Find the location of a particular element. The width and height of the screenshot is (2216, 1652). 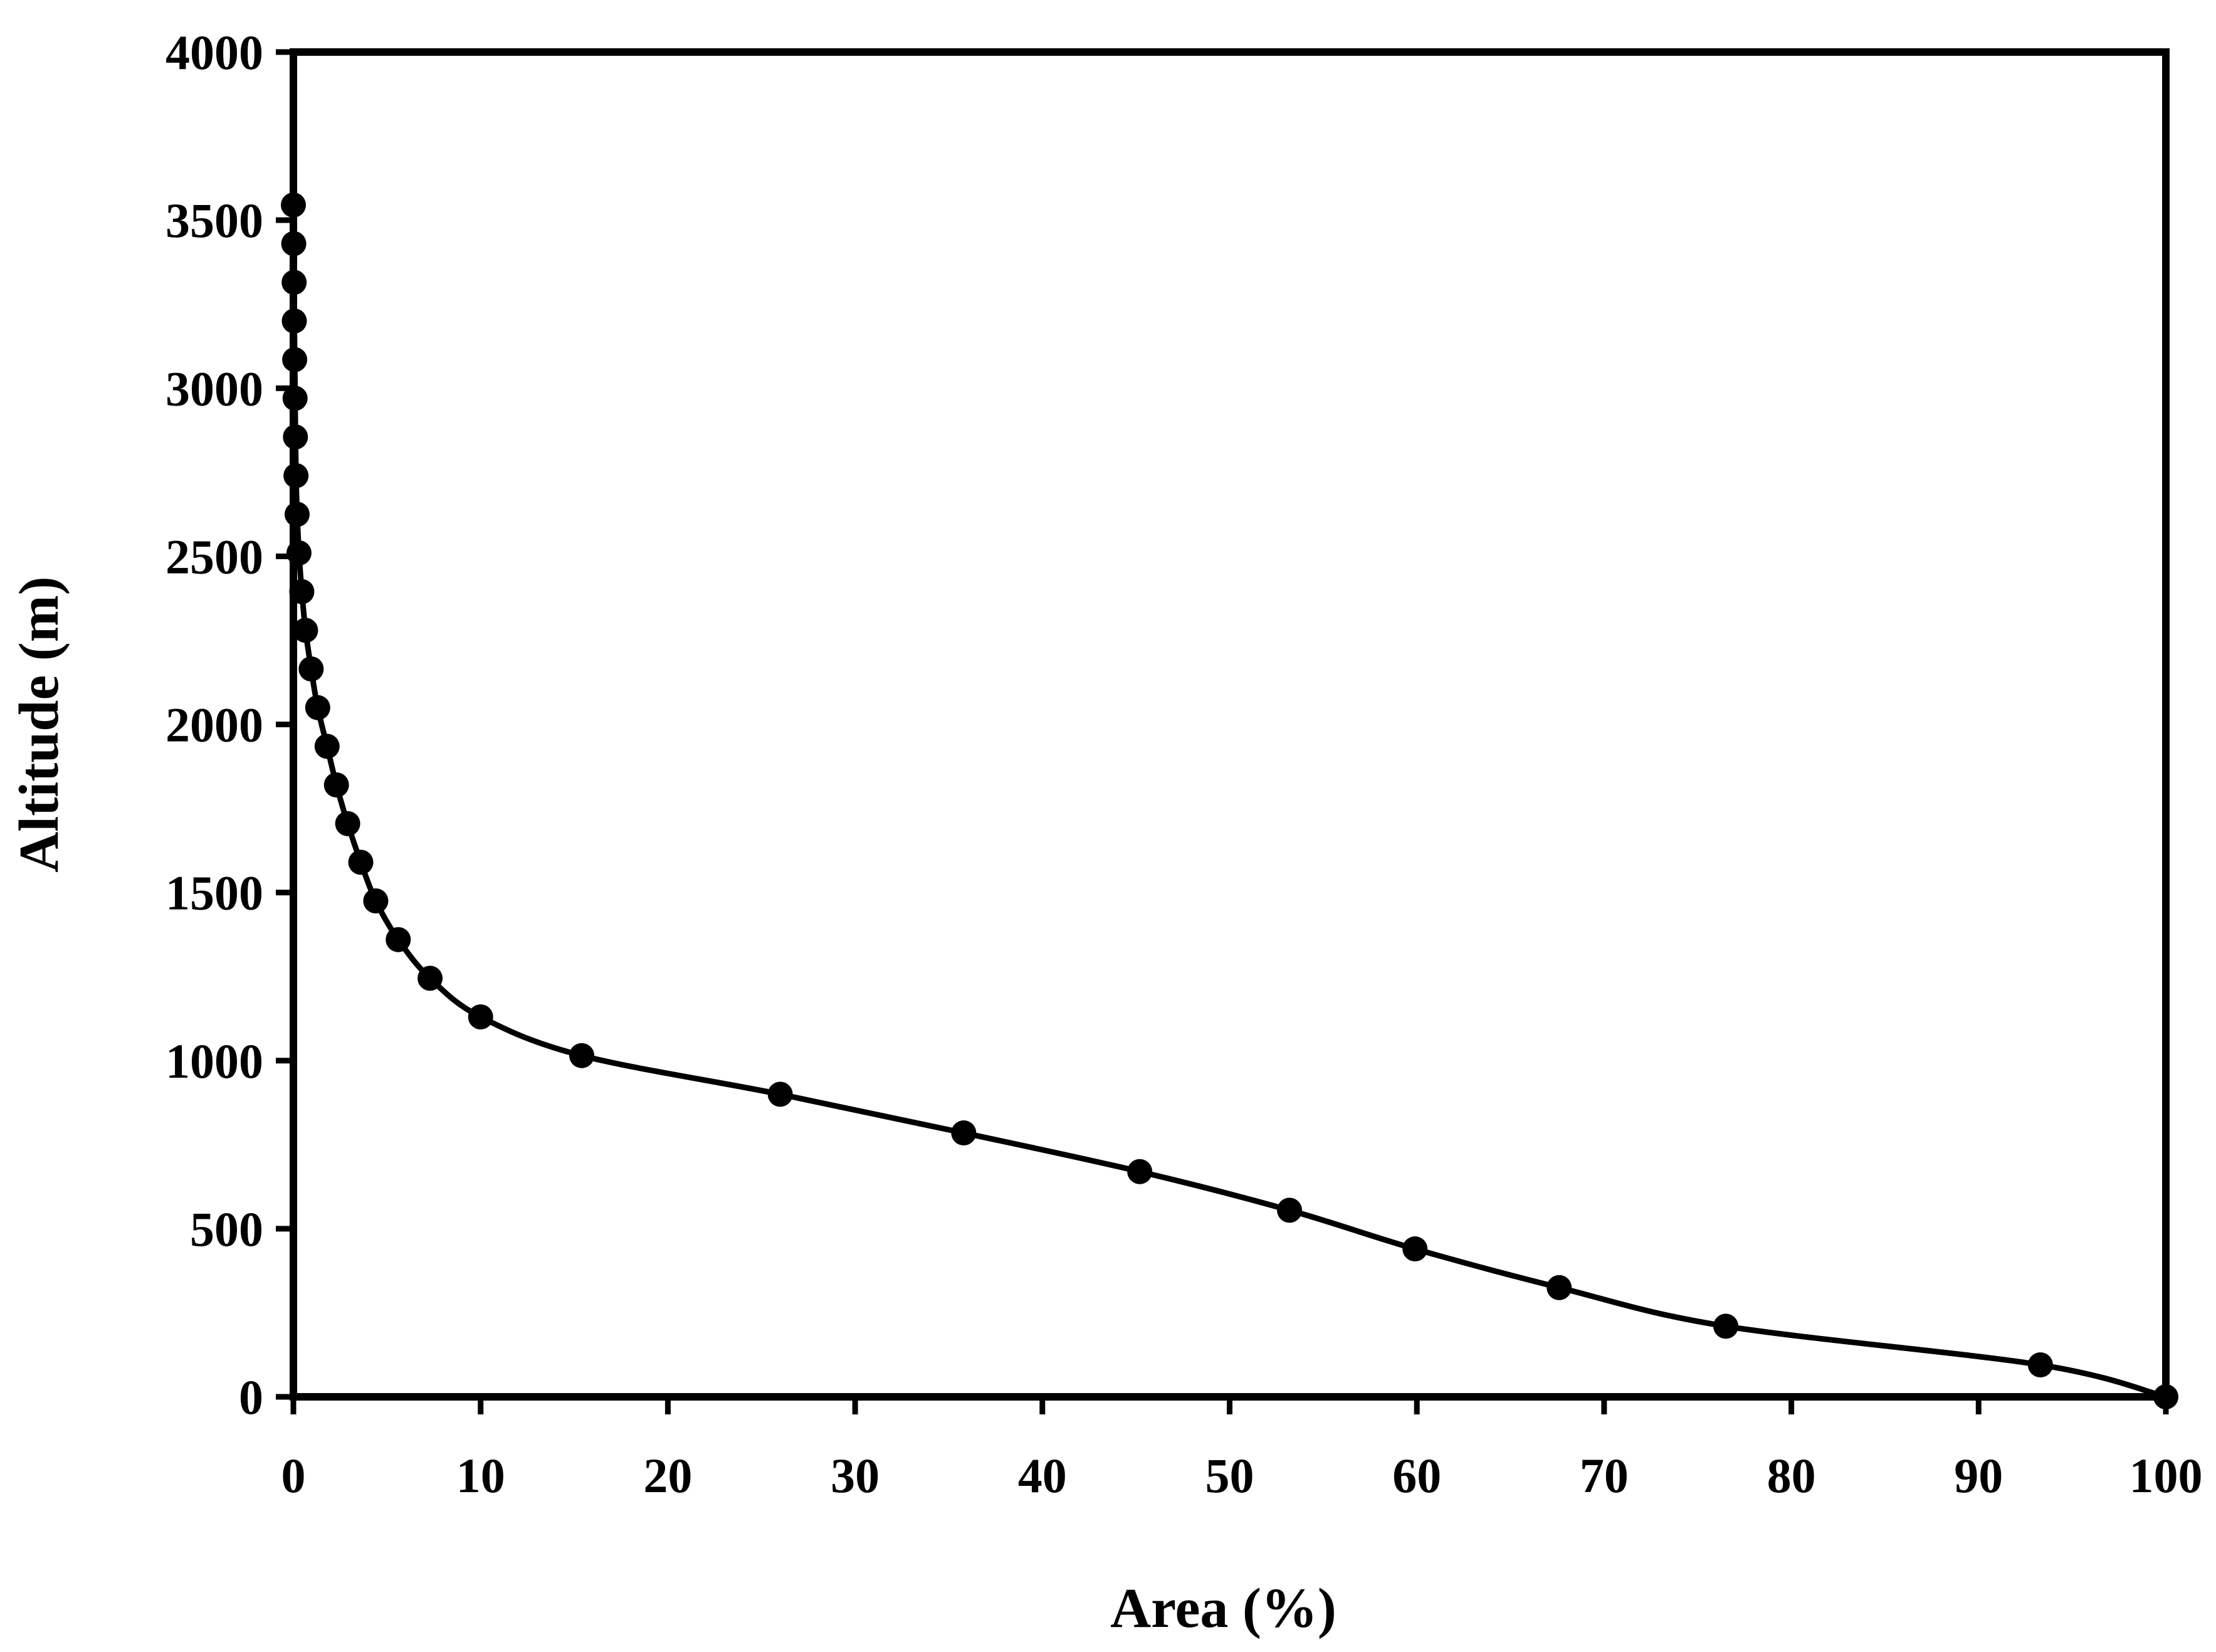

x-tick-label: 60 is located at coordinates (1417, 1475).